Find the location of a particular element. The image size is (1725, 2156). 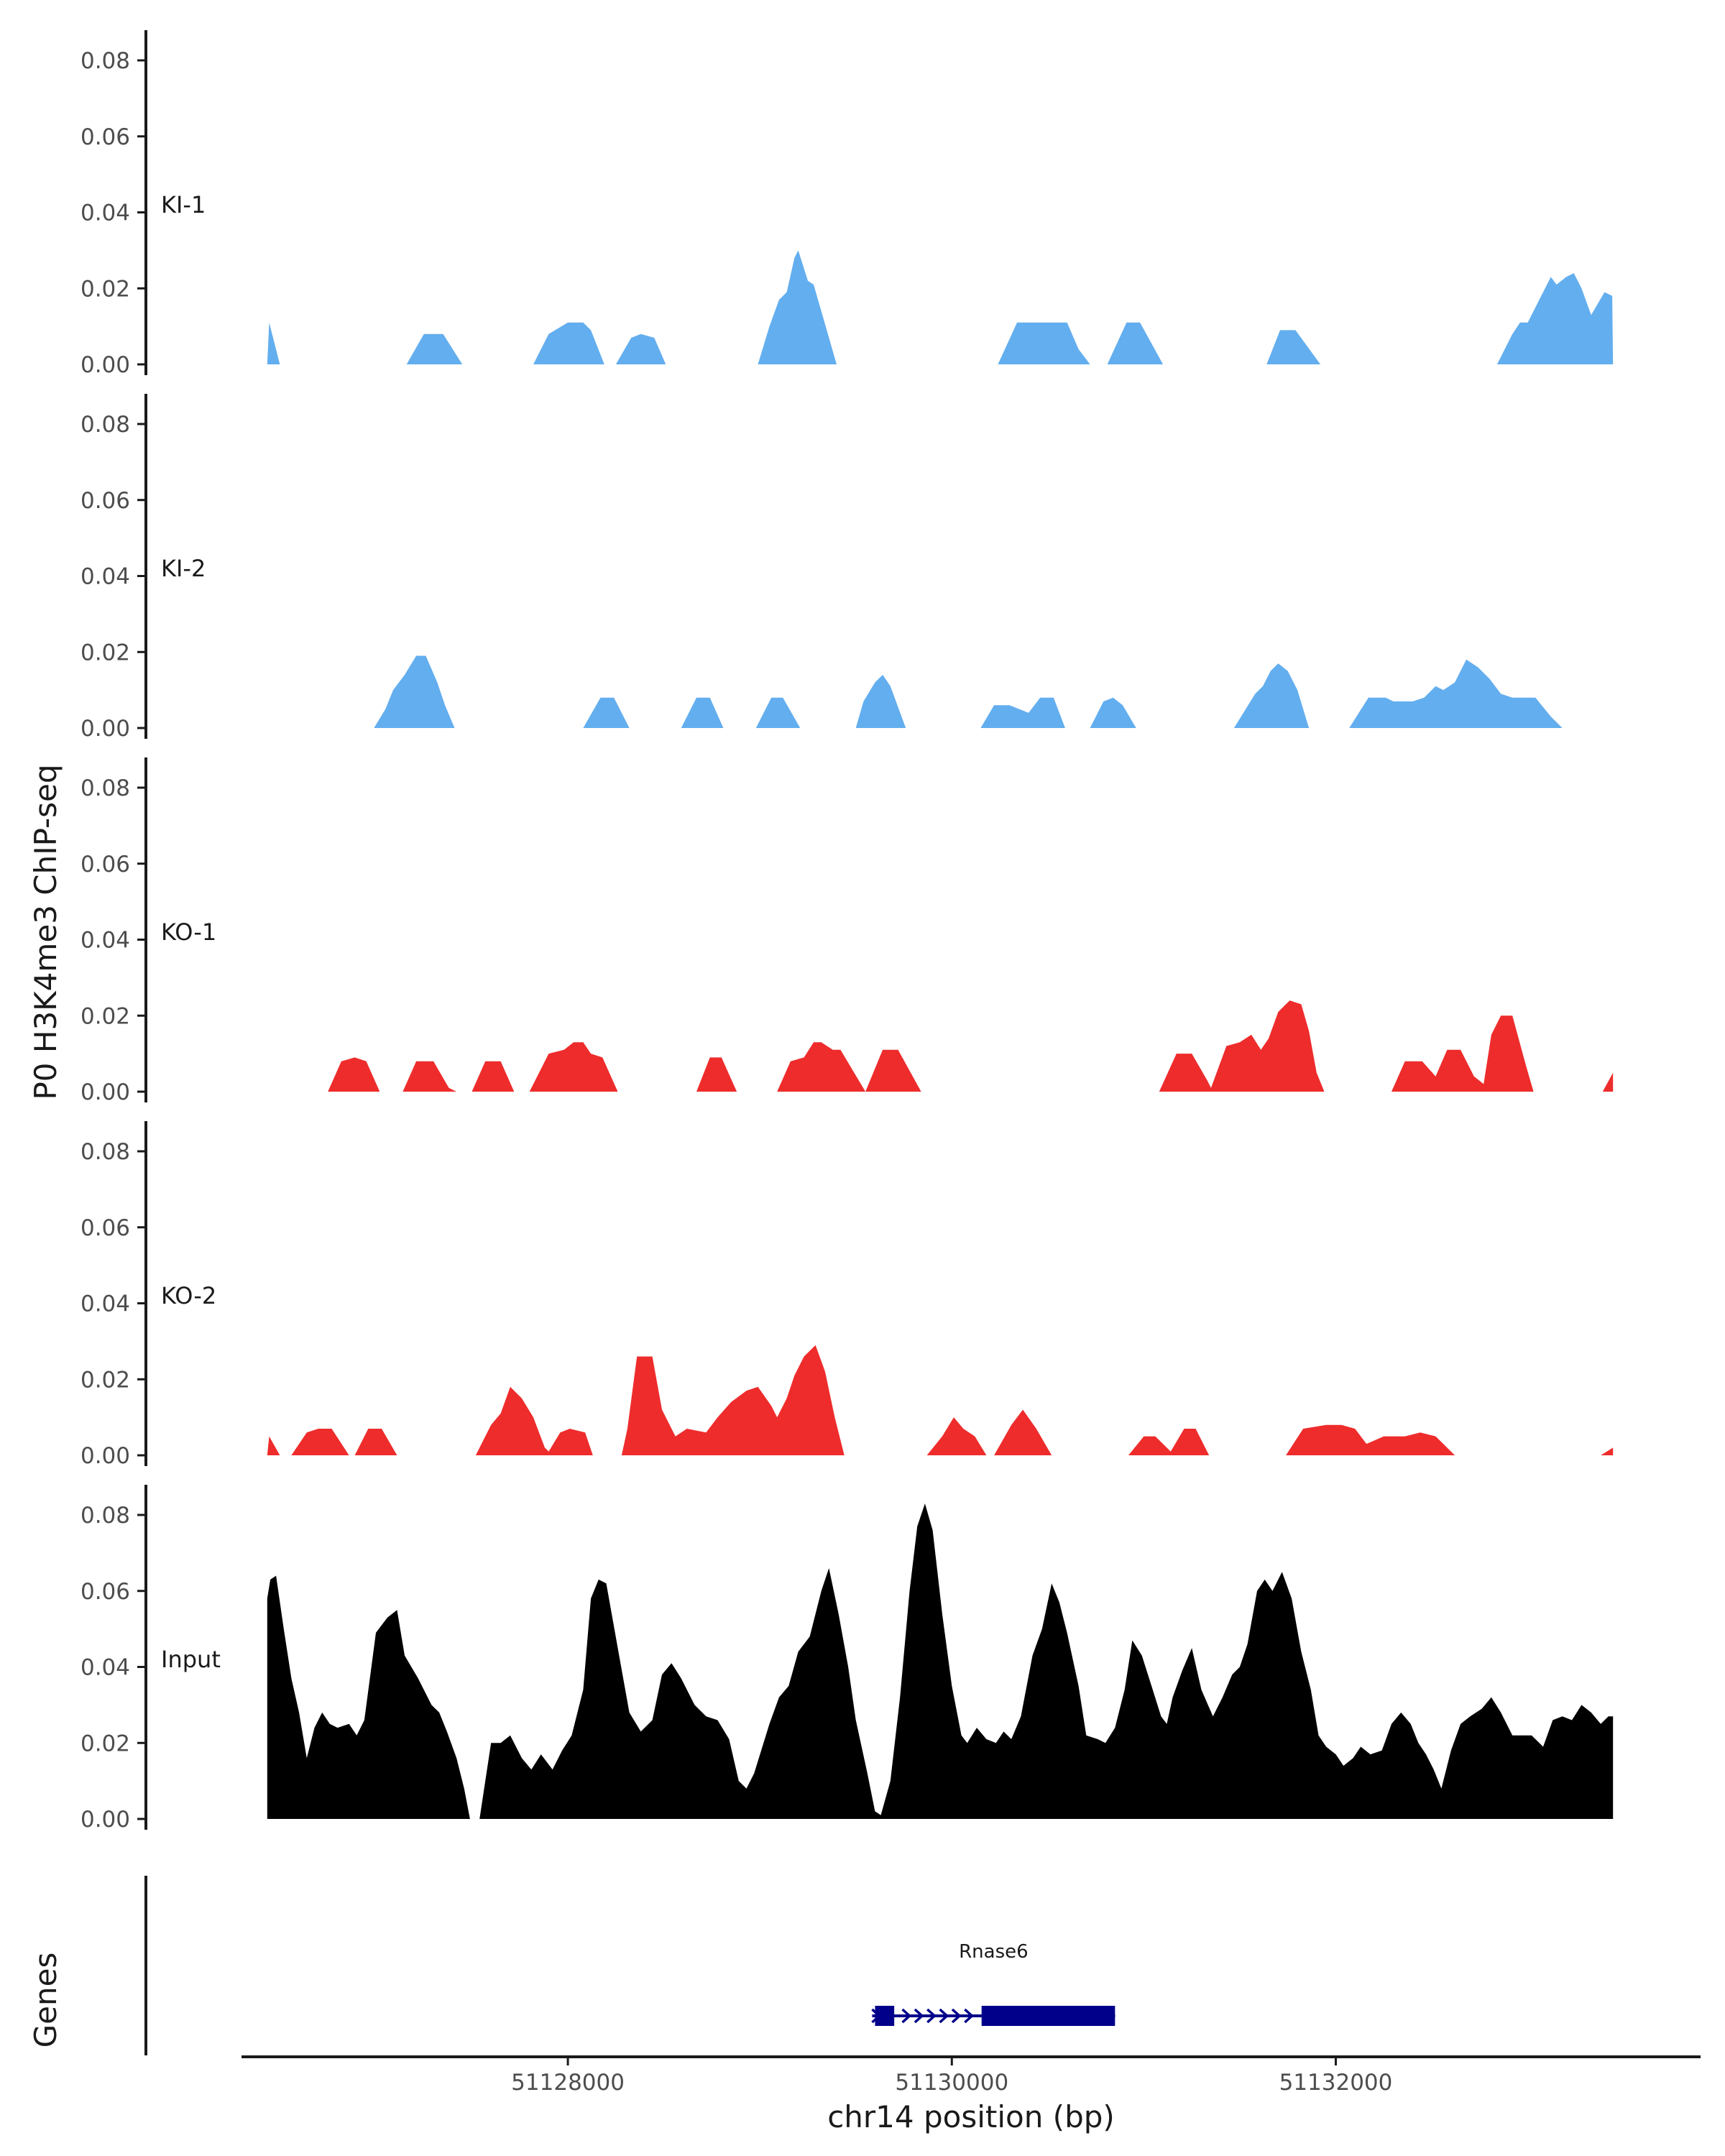

track-panel-input: 0.00 0.02 0.04 0.06 0.08 Input is located at coordinates (847, 1659).